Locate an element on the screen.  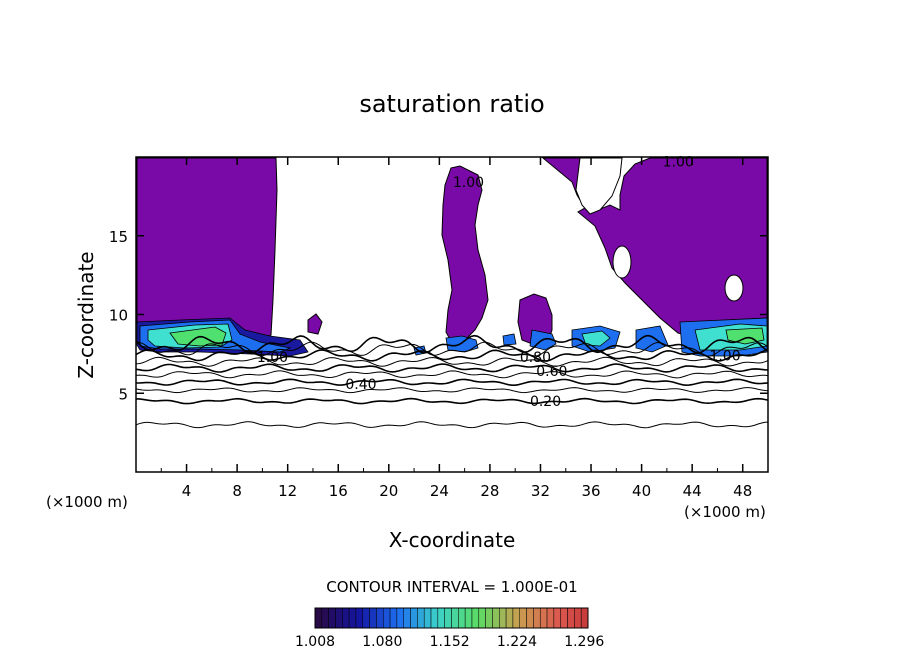
x-tick-label: 16 is located at coordinates (338, 491).